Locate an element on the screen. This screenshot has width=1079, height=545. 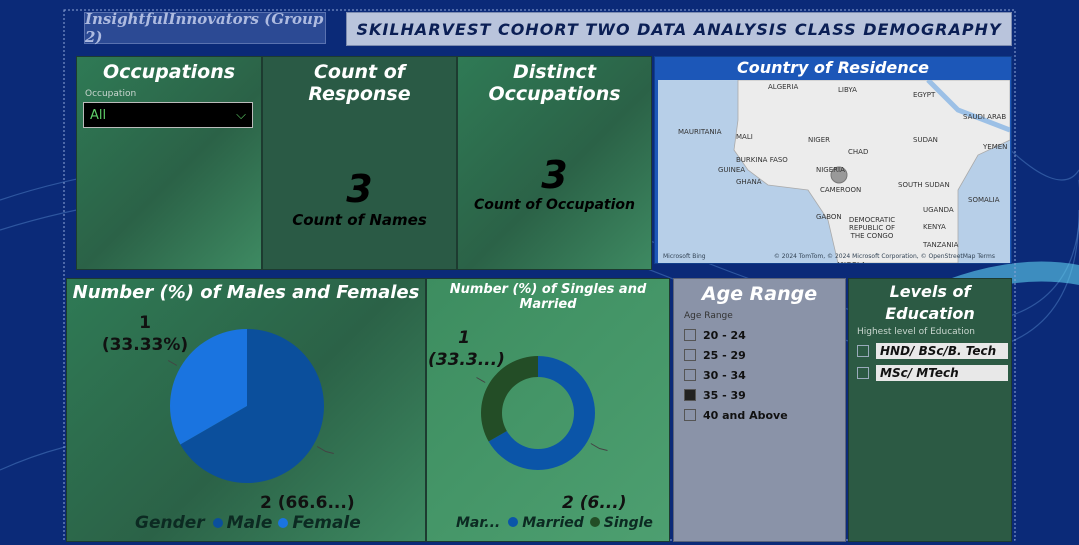
panel-title: Levels of Education is located at coordinates (930, 302).